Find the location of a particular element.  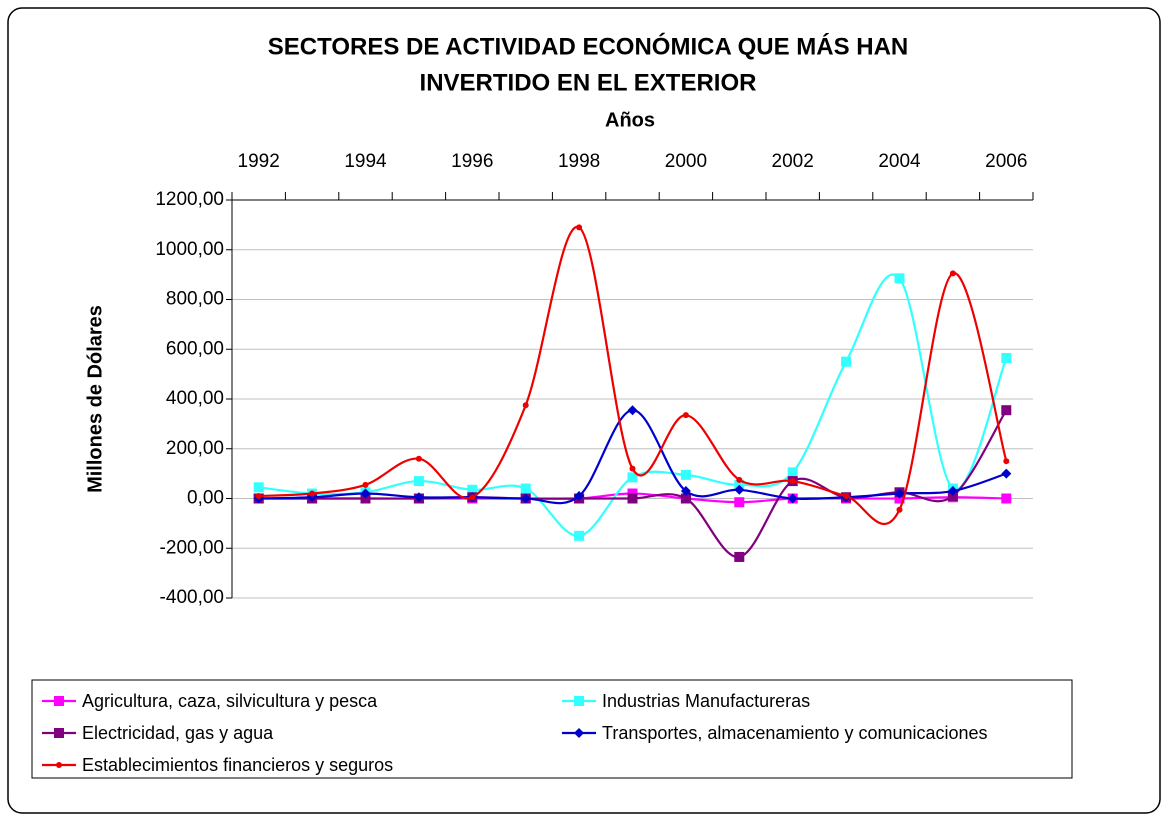

y-tick-label: 800,00 is located at coordinates (195, 299).